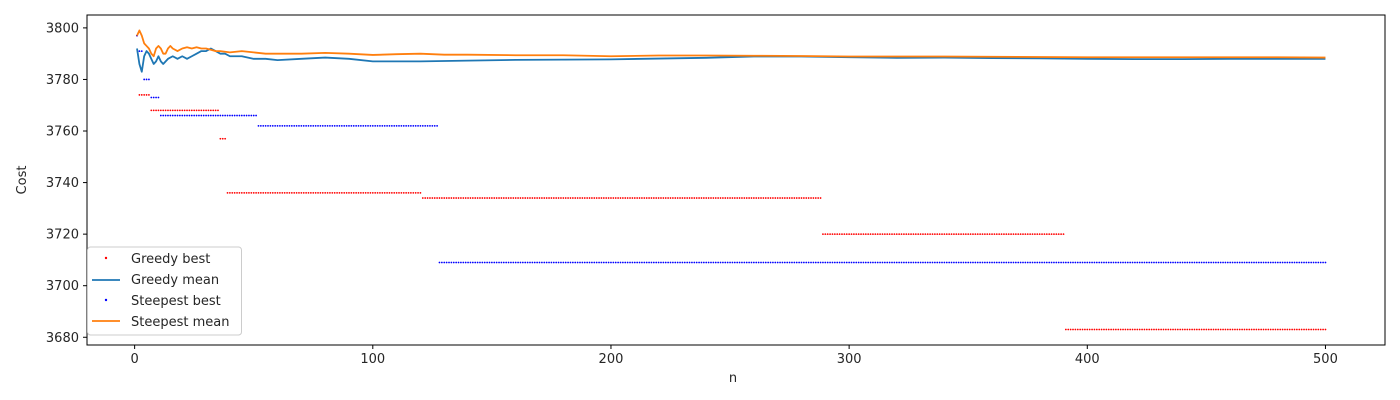 Image resolution: width=1400 pixels, height=400 pixels. I want to click on legend-marker-greedy-best, so click(106, 258).